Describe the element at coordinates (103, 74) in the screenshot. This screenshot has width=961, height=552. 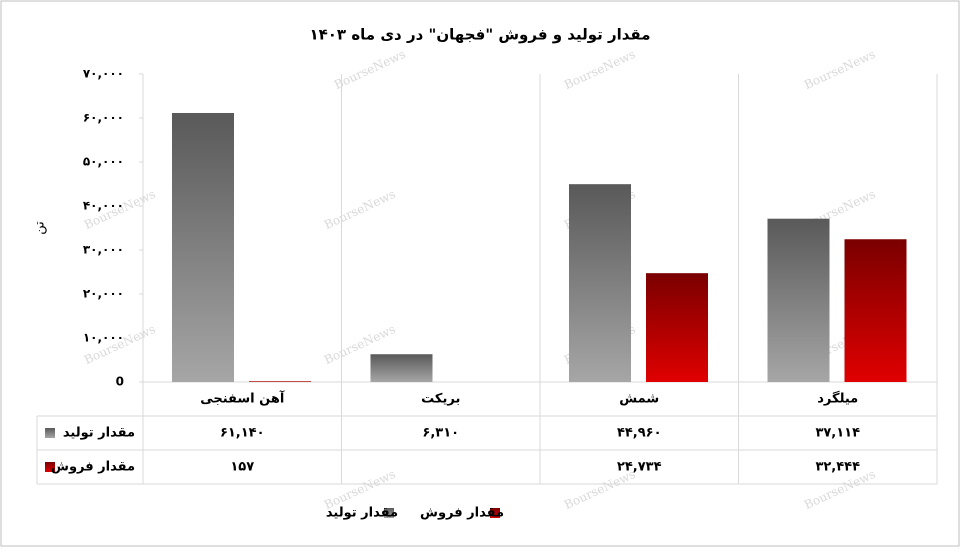
I see `y-tick-label: ۷۰,۰۰۰` at that location.